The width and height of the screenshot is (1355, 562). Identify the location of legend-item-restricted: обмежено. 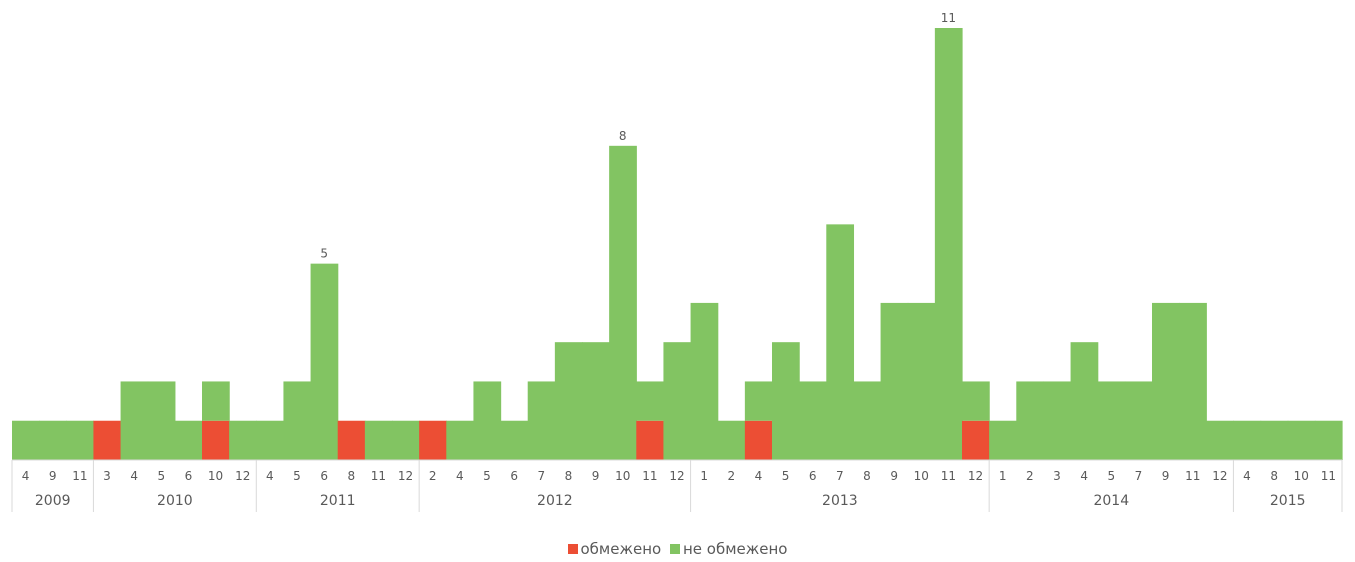
(614, 549).